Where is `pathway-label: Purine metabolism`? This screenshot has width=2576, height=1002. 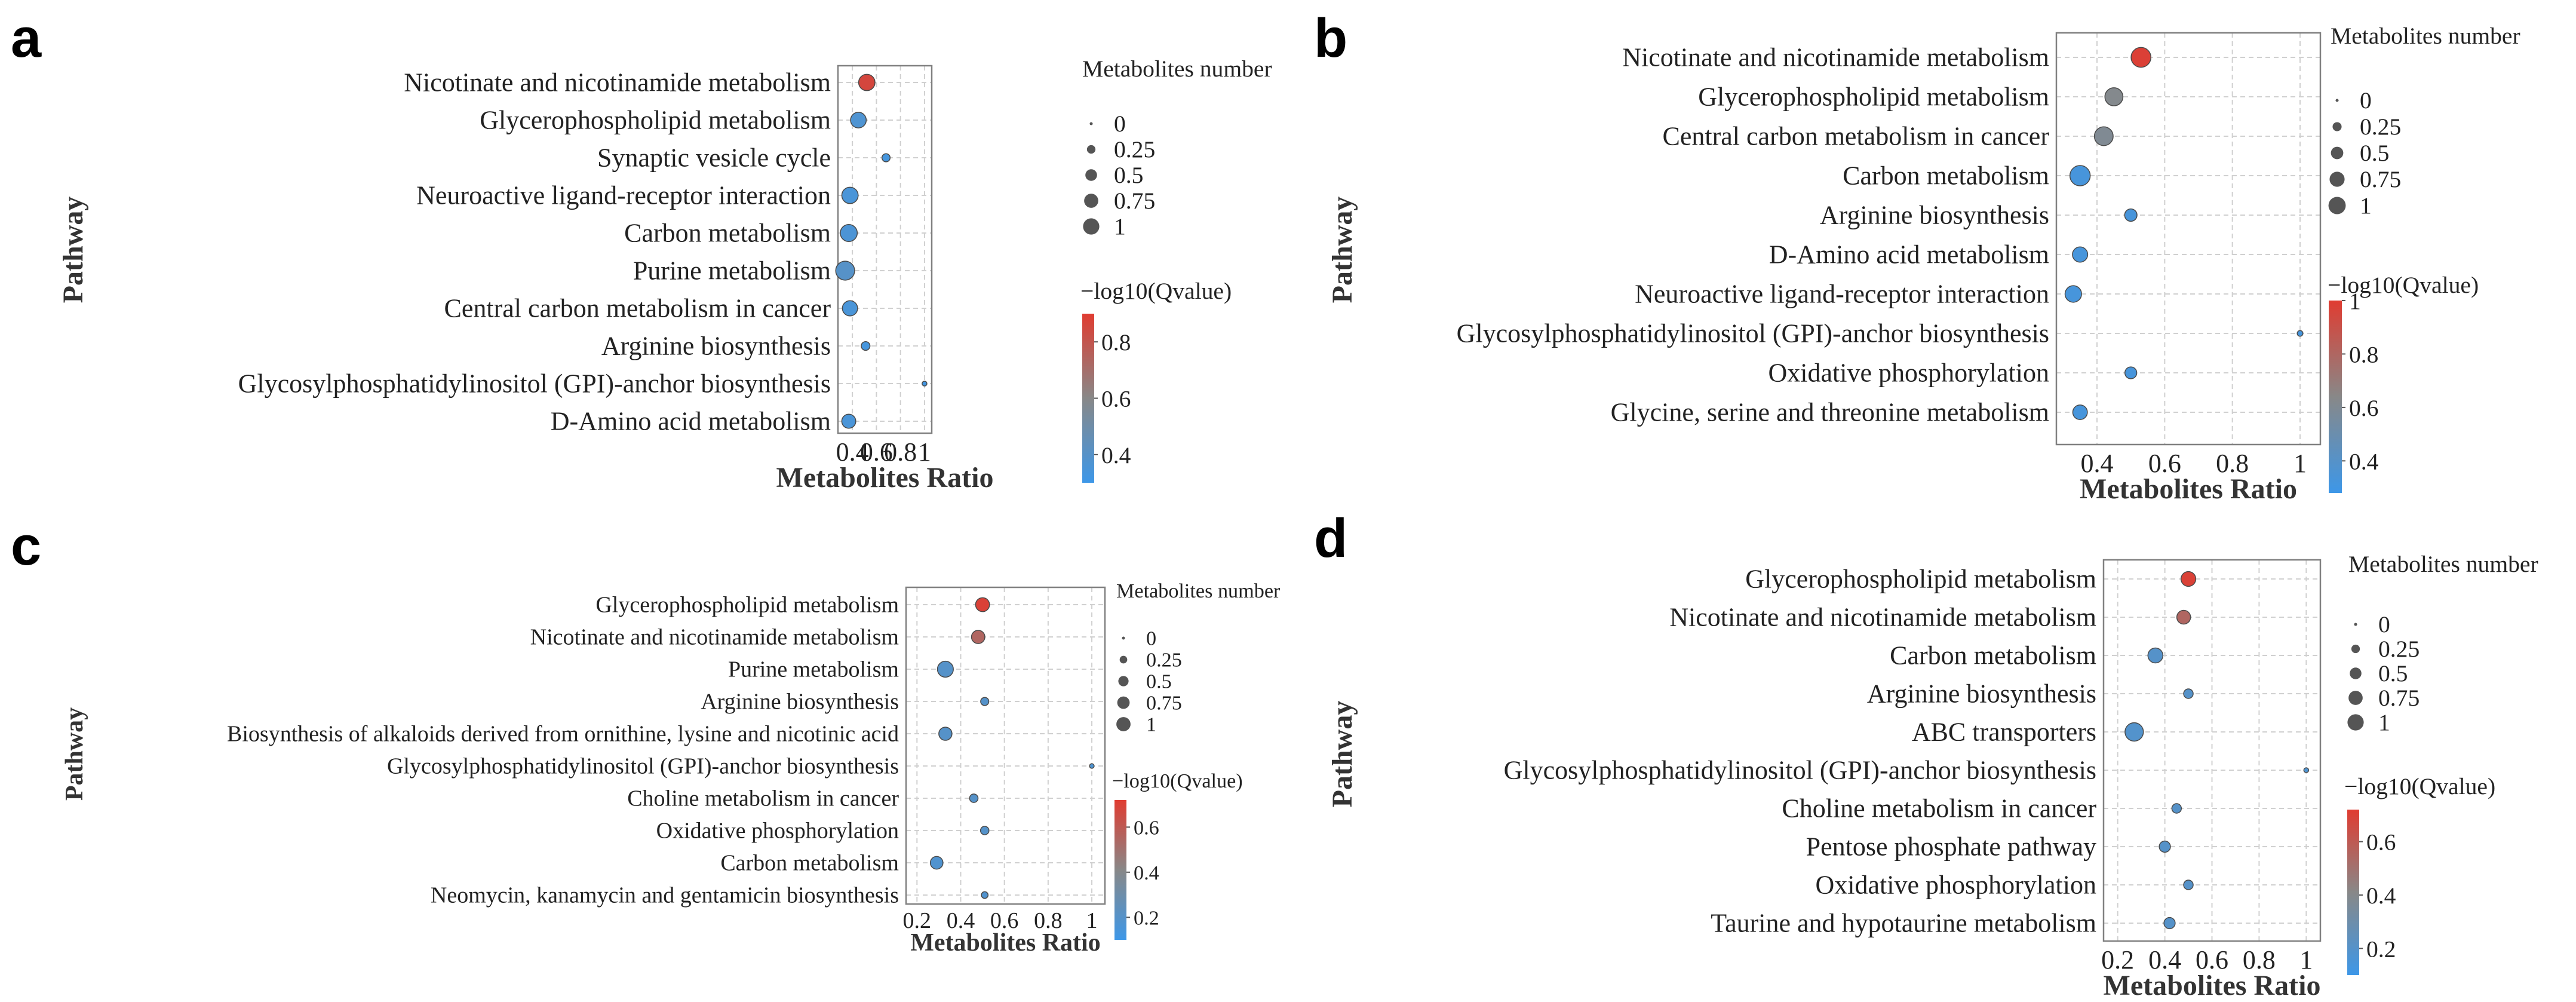
pathway-label: Purine metabolism is located at coordinates (732, 271).